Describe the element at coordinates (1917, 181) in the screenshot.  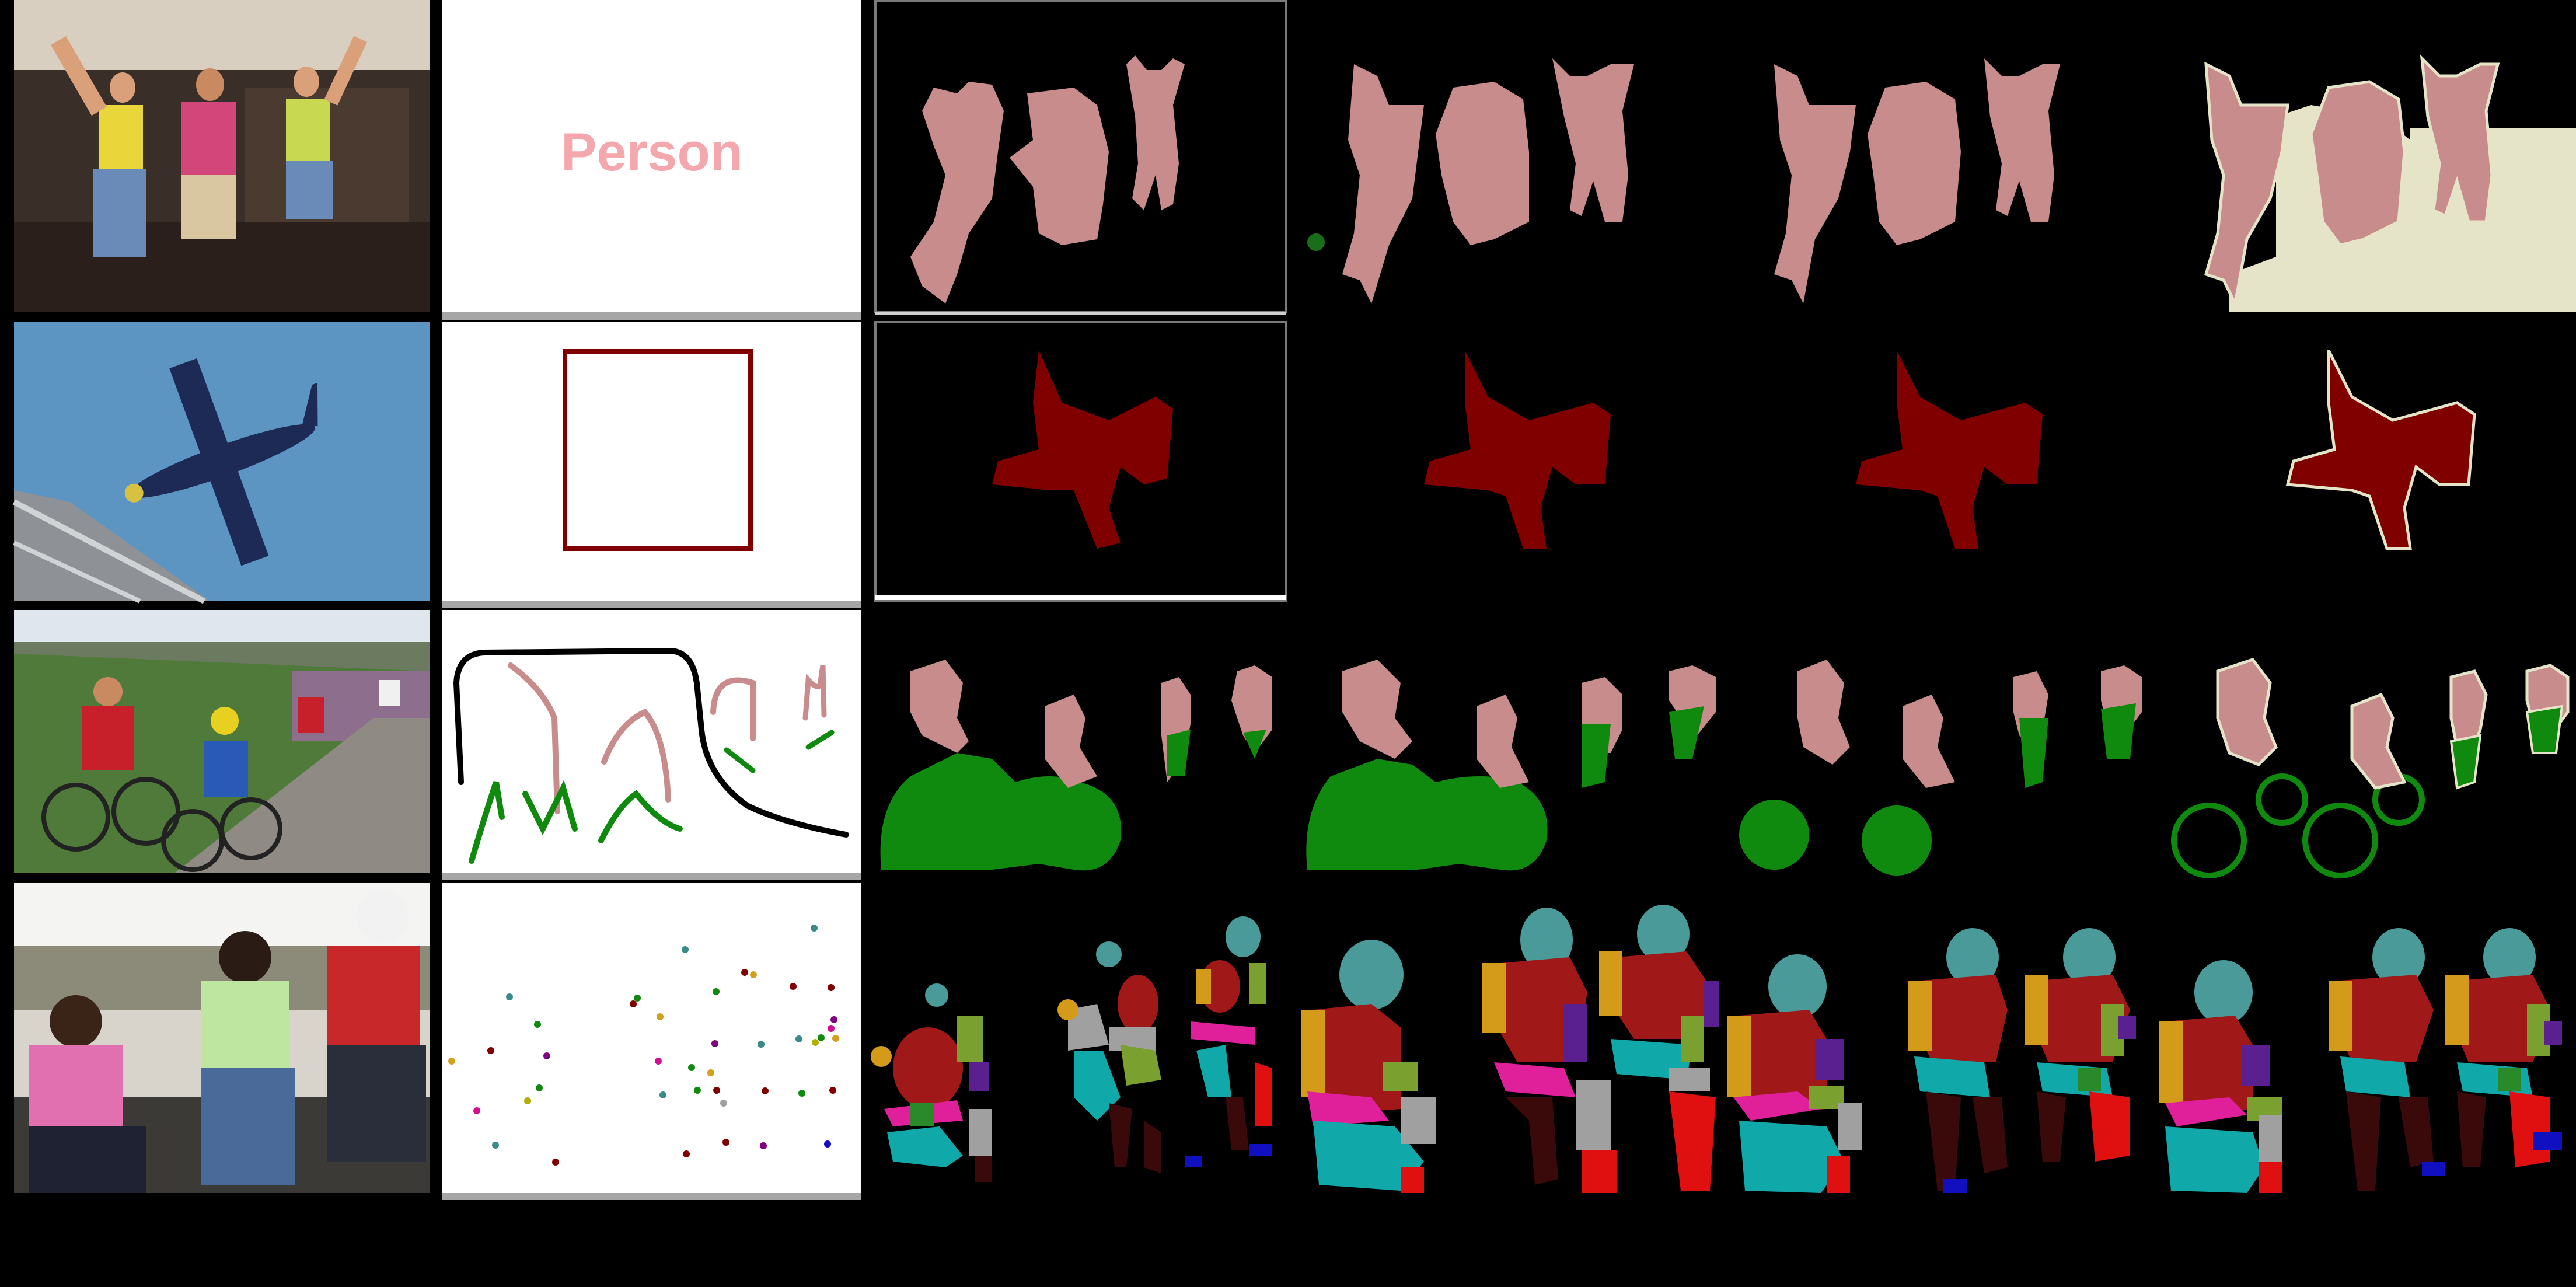
I see `result-row1-col5` at that location.